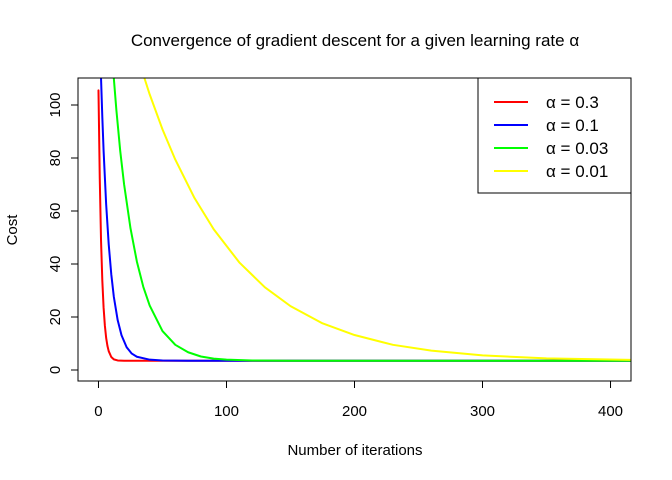  What do you see at coordinates (12, 230) in the screenshot?
I see `y-axis-label: Cost` at bounding box center [12, 230].